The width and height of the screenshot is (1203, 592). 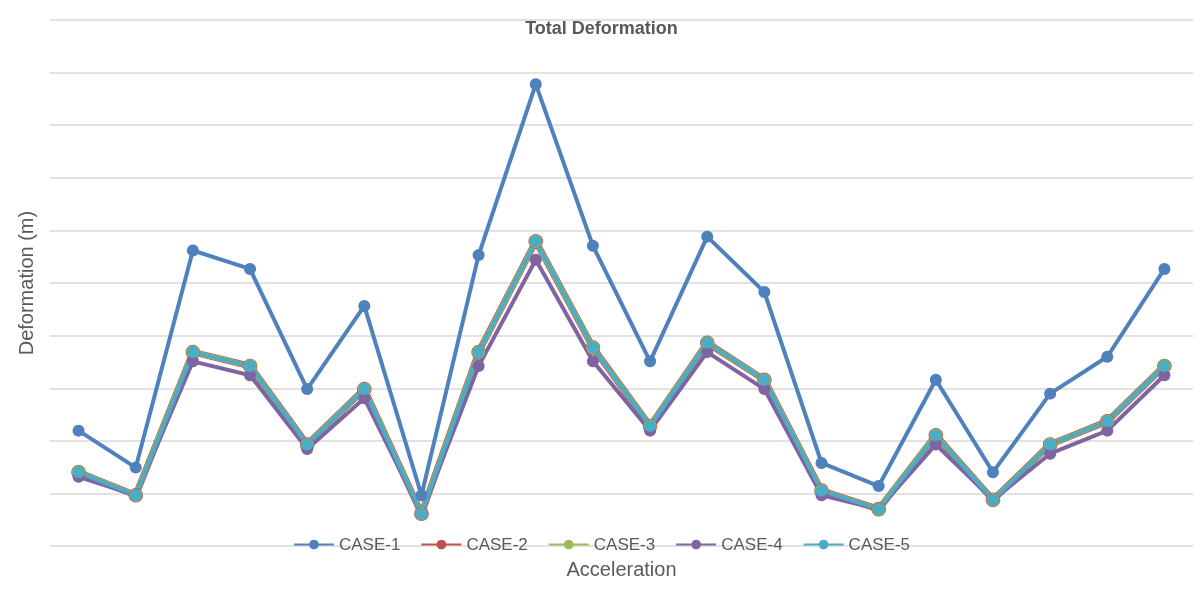 I want to click on legend-label: CASE-2, so click(x=497, y=544).